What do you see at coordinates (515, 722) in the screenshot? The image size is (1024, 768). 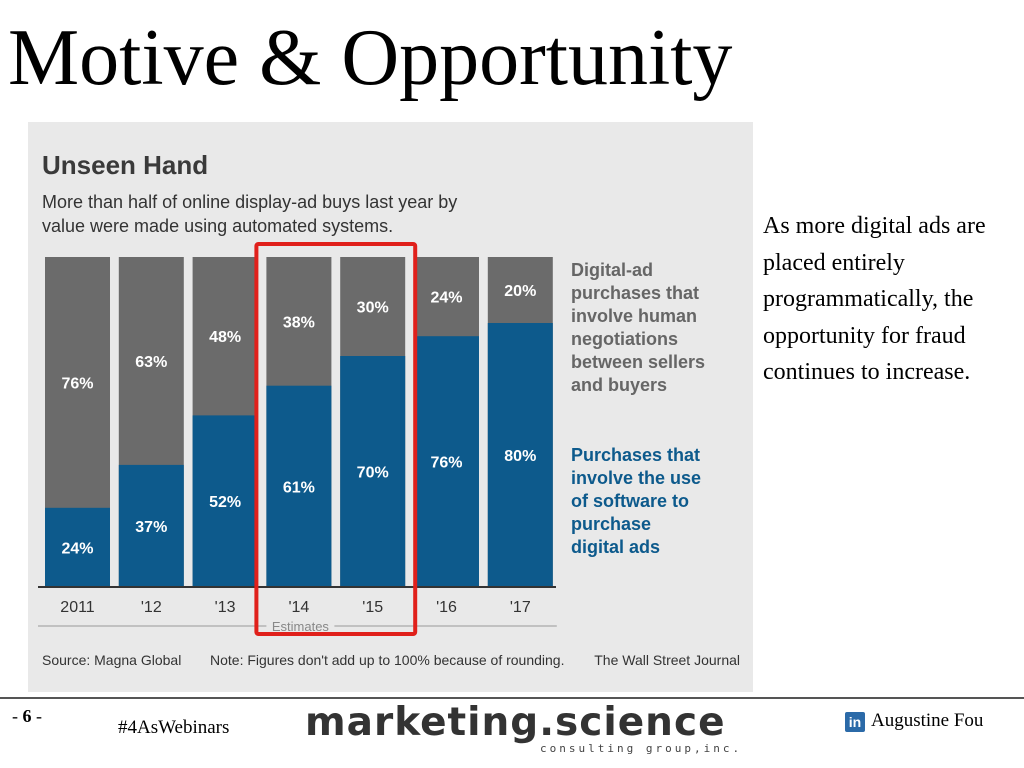 I see `brand-name: marketing.science` at bounding box center [515, 722].